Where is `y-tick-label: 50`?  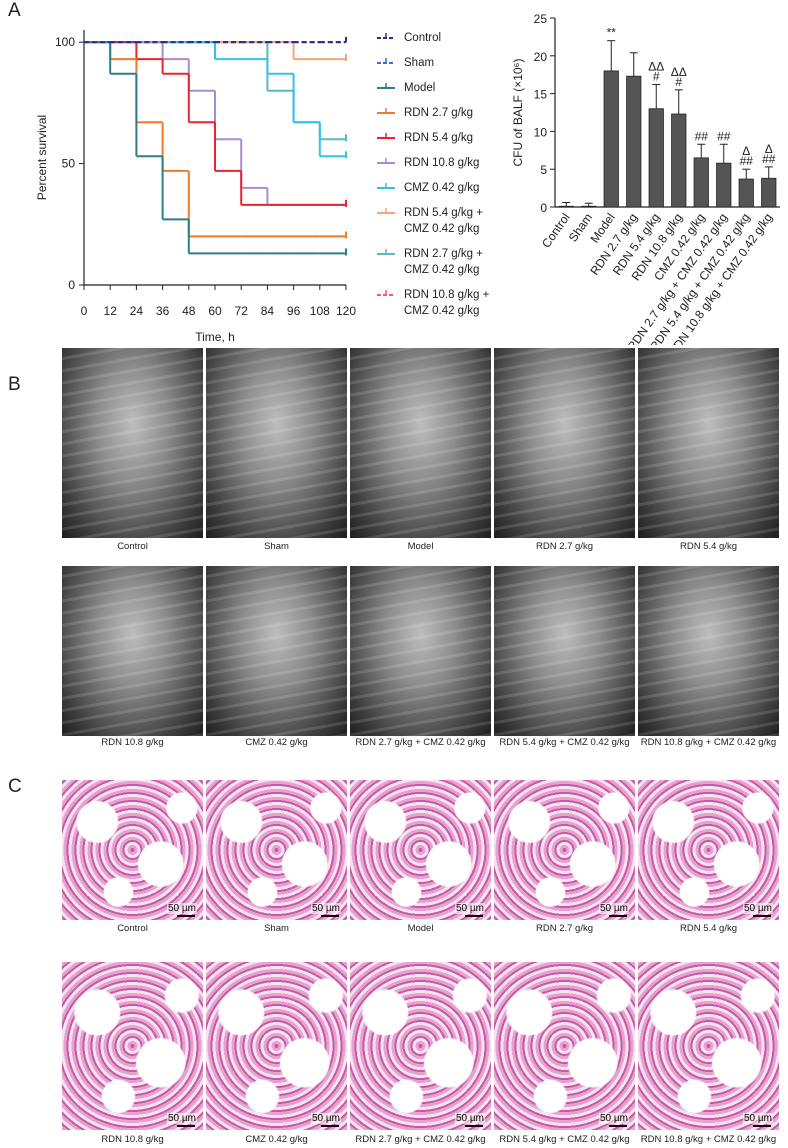
y-tick-label: 50 is located at coordinates (69, 164).